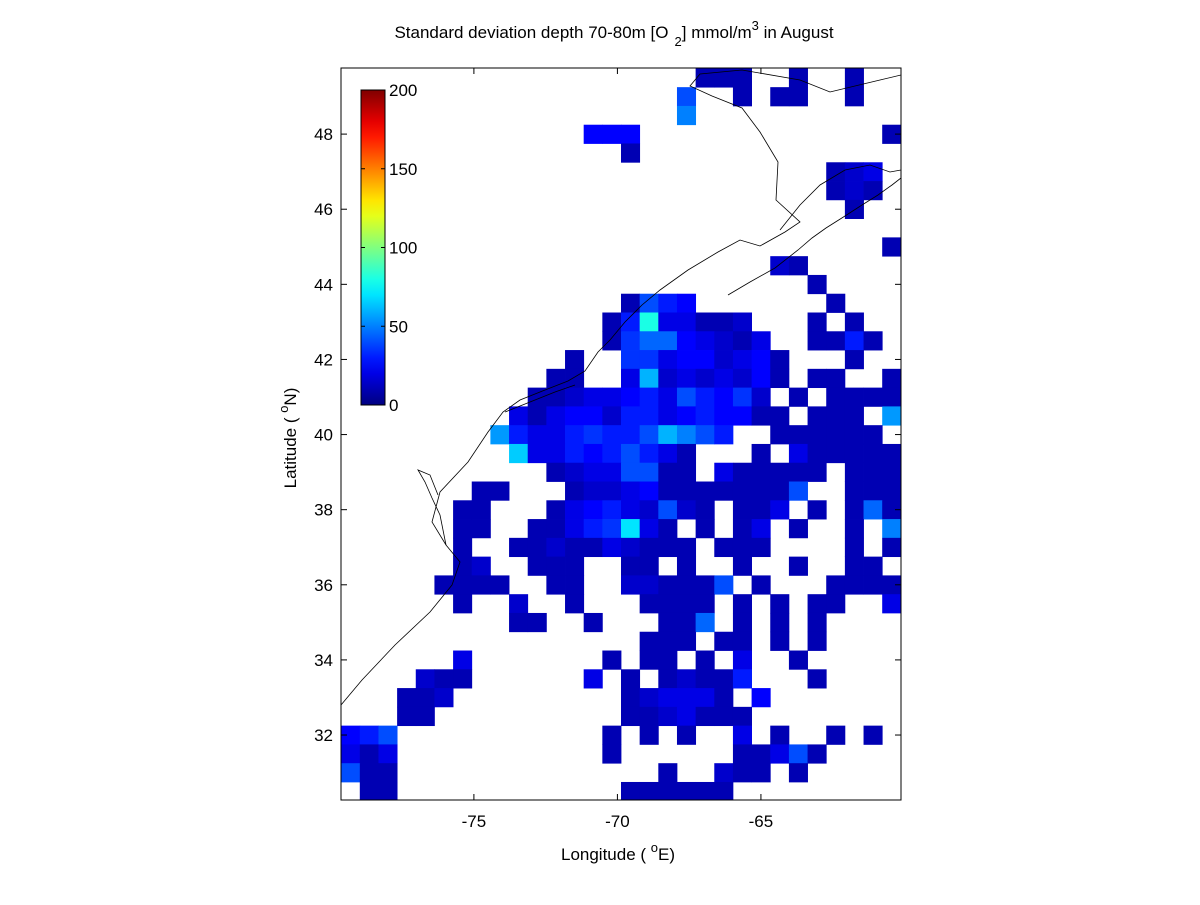 Image resolution: width=1200 pixels, height=905 pixels. I want to click on y-tick-label: 48, so click(323, 134).